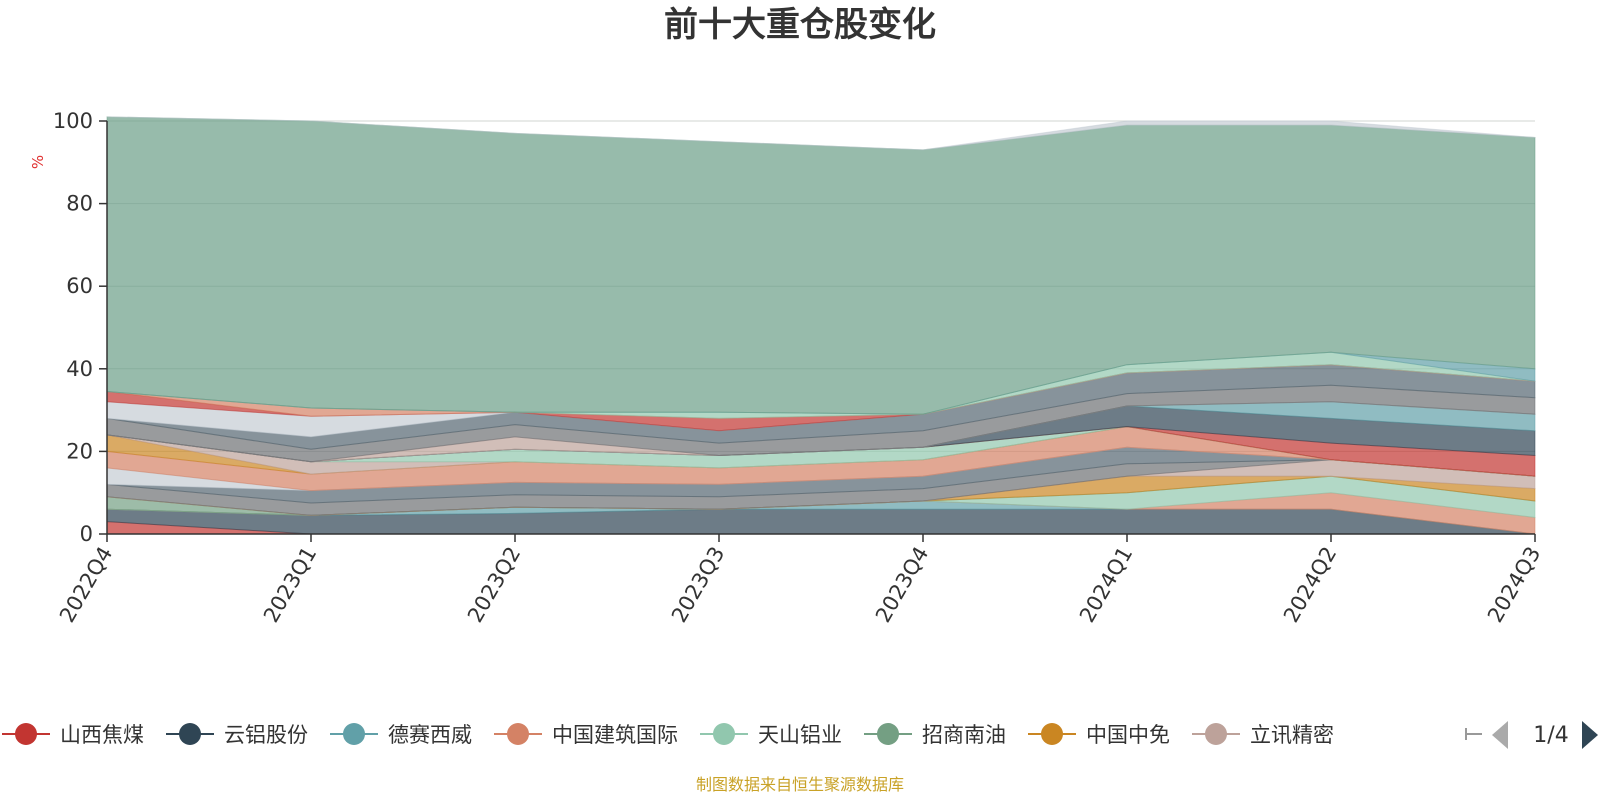 This screenshot has height=800, width=1600. I want to click on legend-item-中国建筑国际: 中国建筑国际, so click(586, 735).